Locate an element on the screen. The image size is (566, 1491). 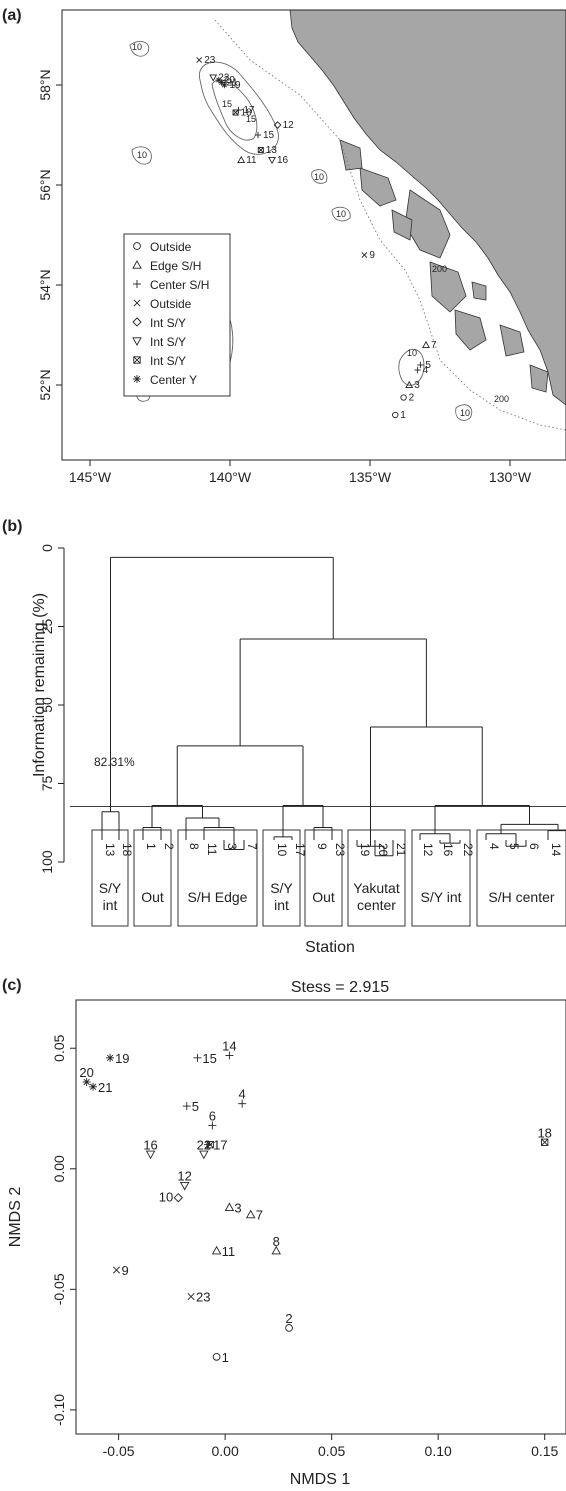
station-label: 13 is located at coordinates (272, 150).